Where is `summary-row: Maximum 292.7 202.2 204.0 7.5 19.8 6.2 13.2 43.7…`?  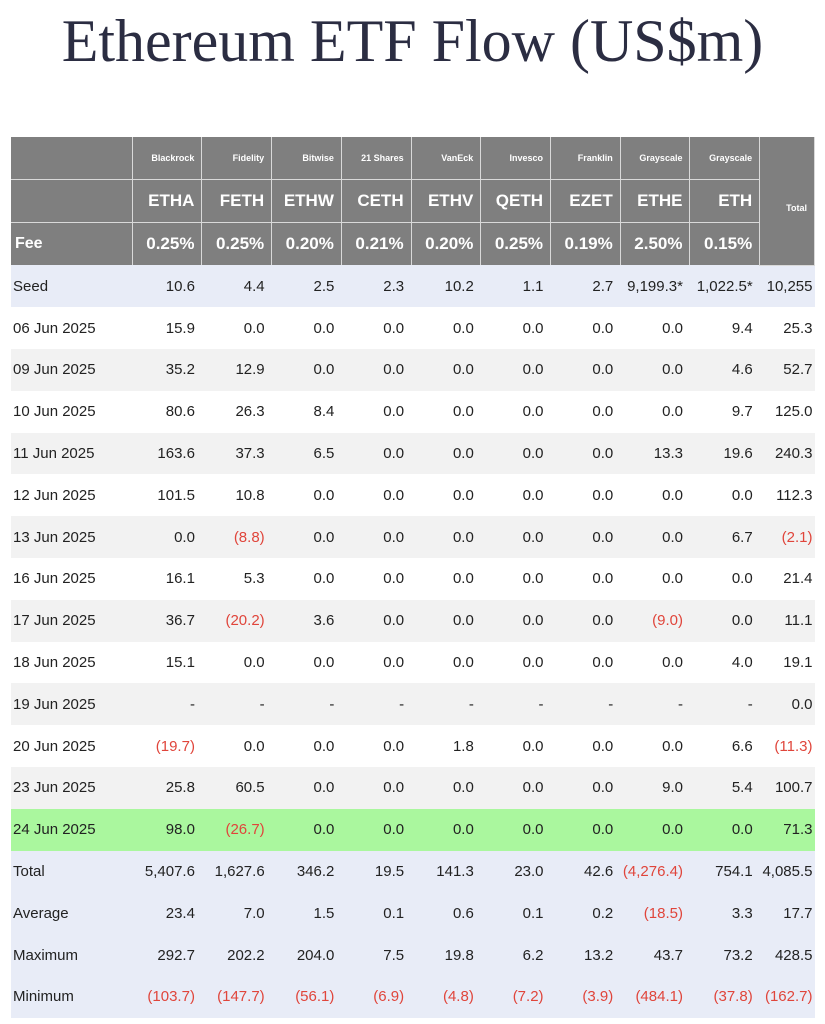 summary-row: Maximum 292.7 202.2 204.0 7.5 19.8 6.2 13.2 43.7… is located at coordinates (413, 955).